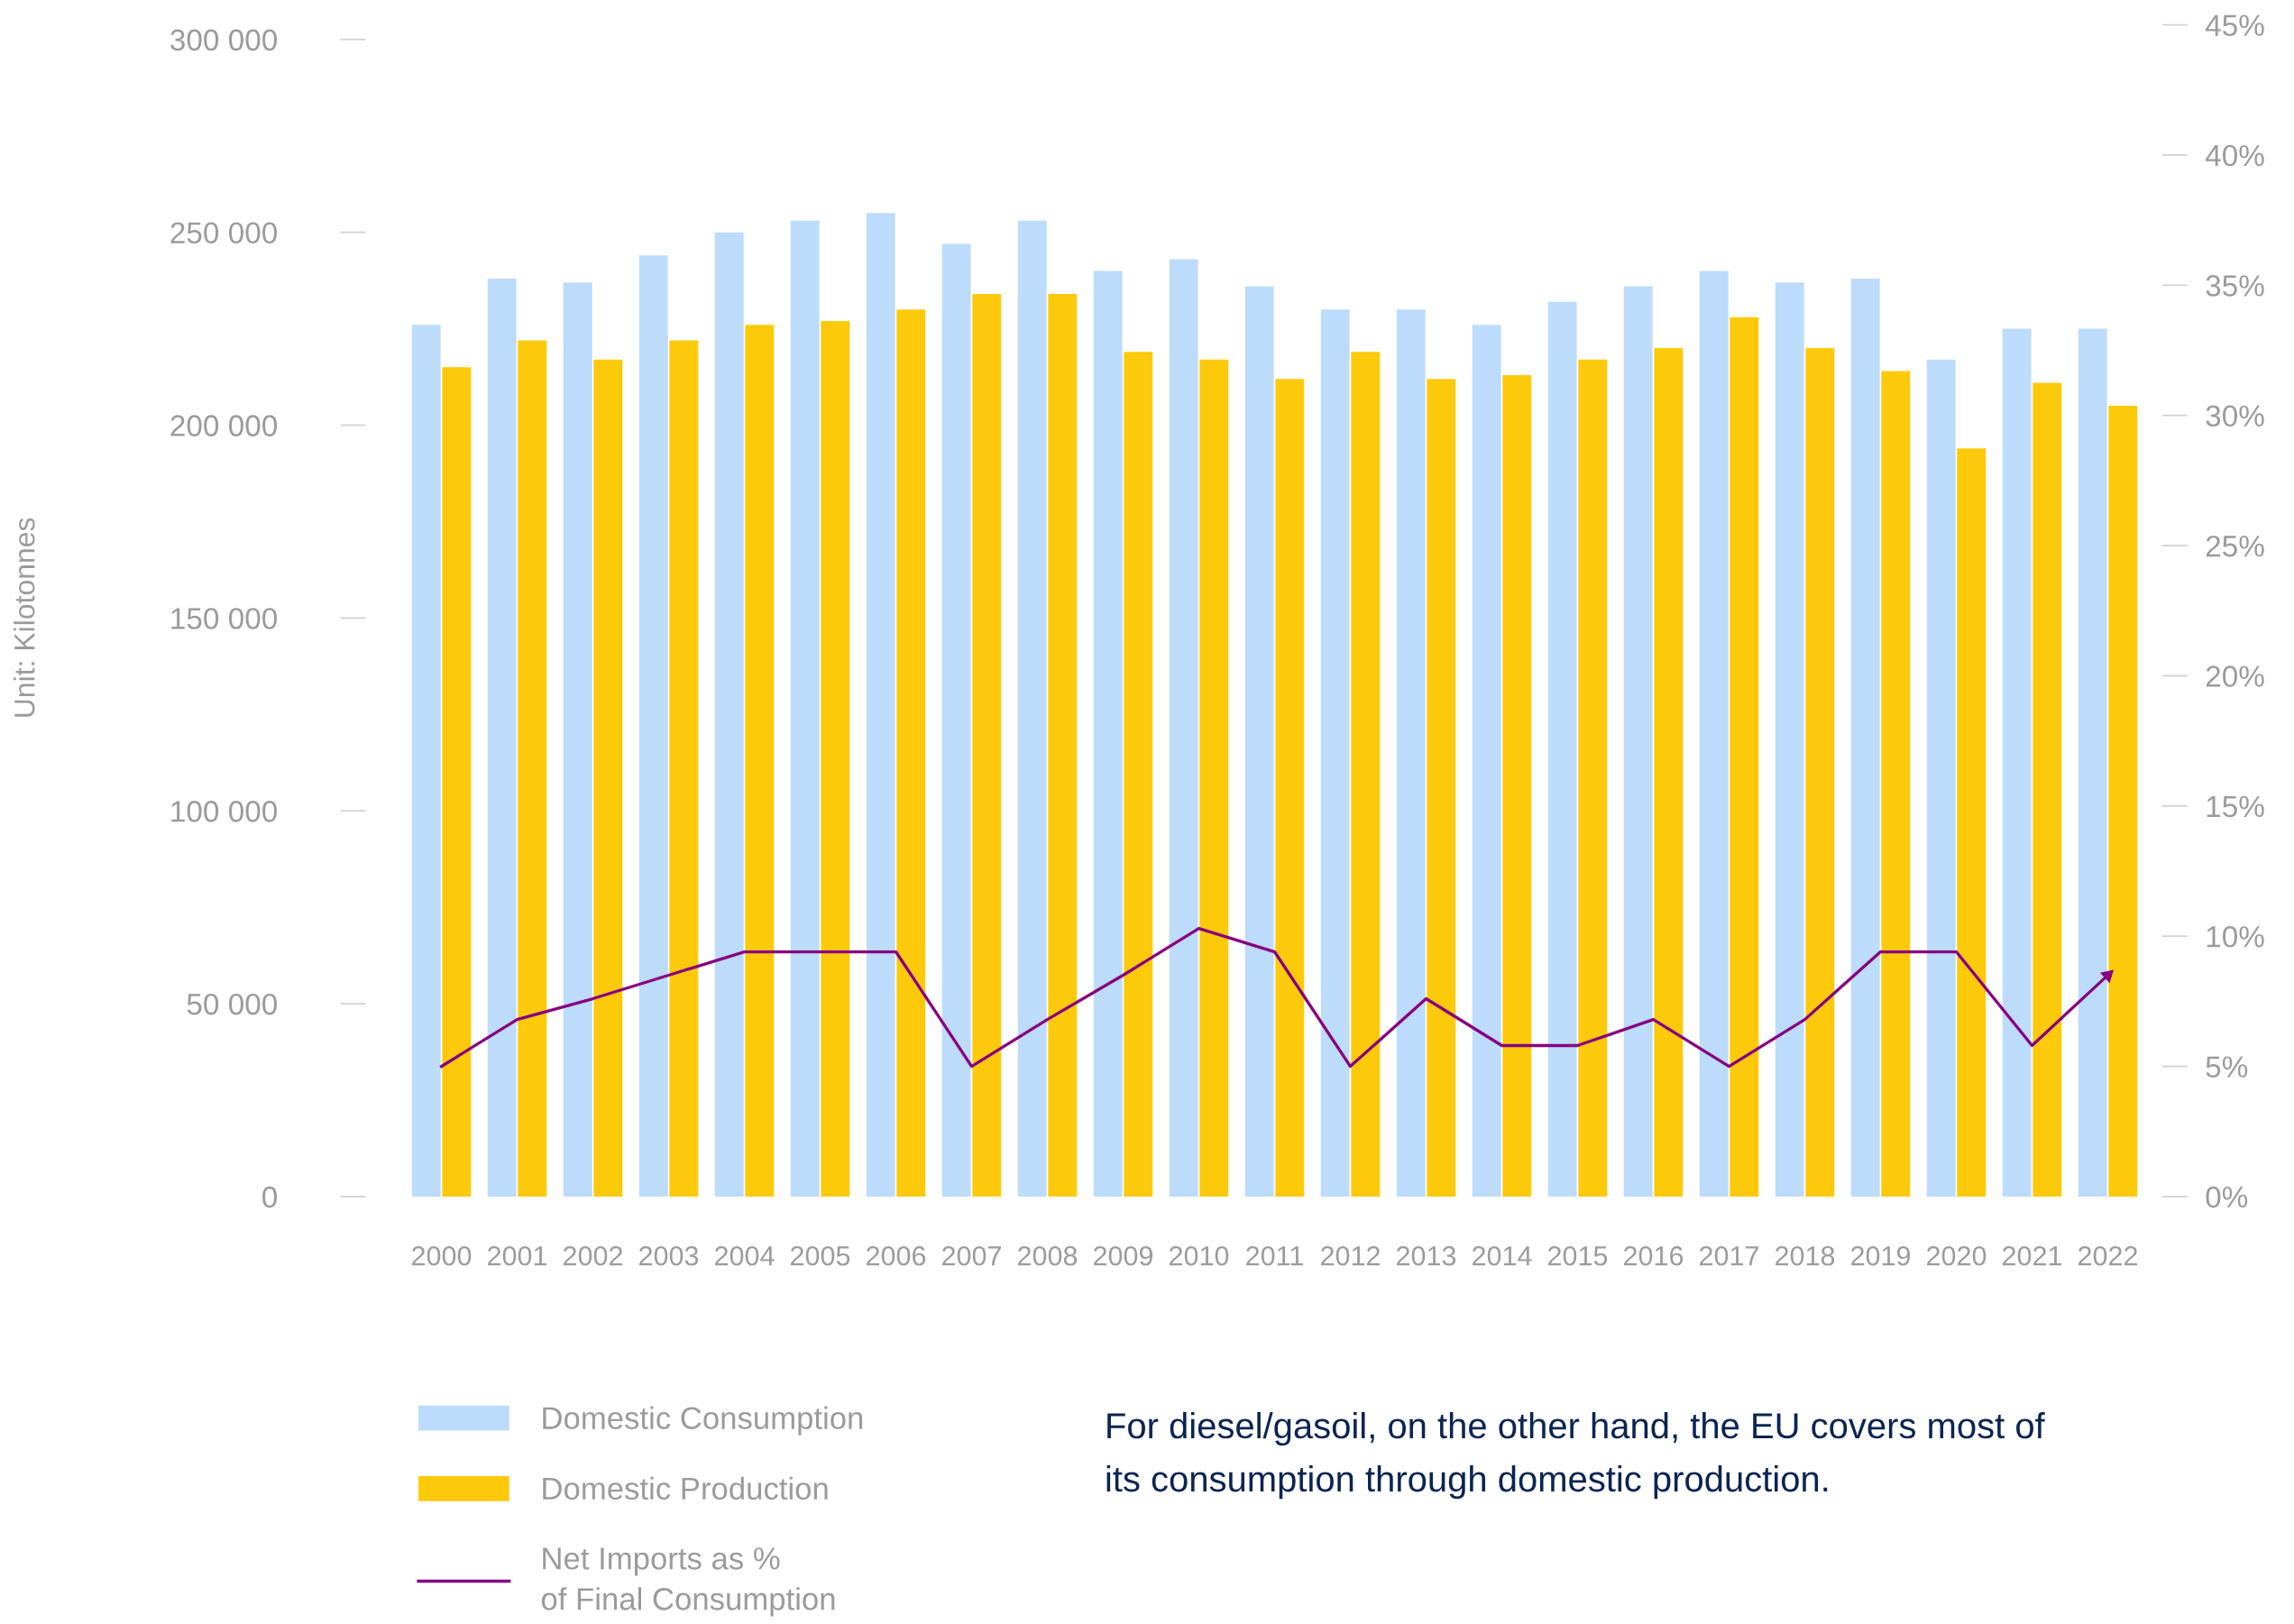 The width and height of the screenshot is (2294, 1624). Describe the element at coordinates (669, 1255) in the screenshot. I see `x-tick-label: 2003` at that location.